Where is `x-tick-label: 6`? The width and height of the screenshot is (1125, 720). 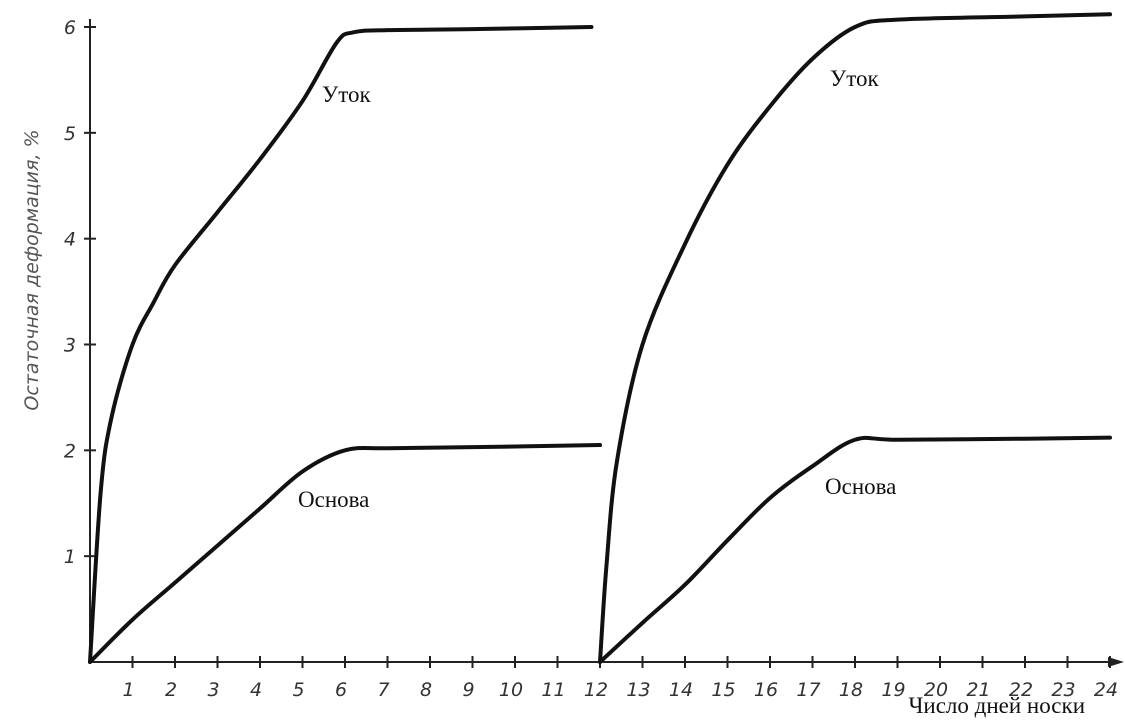
x-tick-label: 6 is located at coordinates (341, 690).